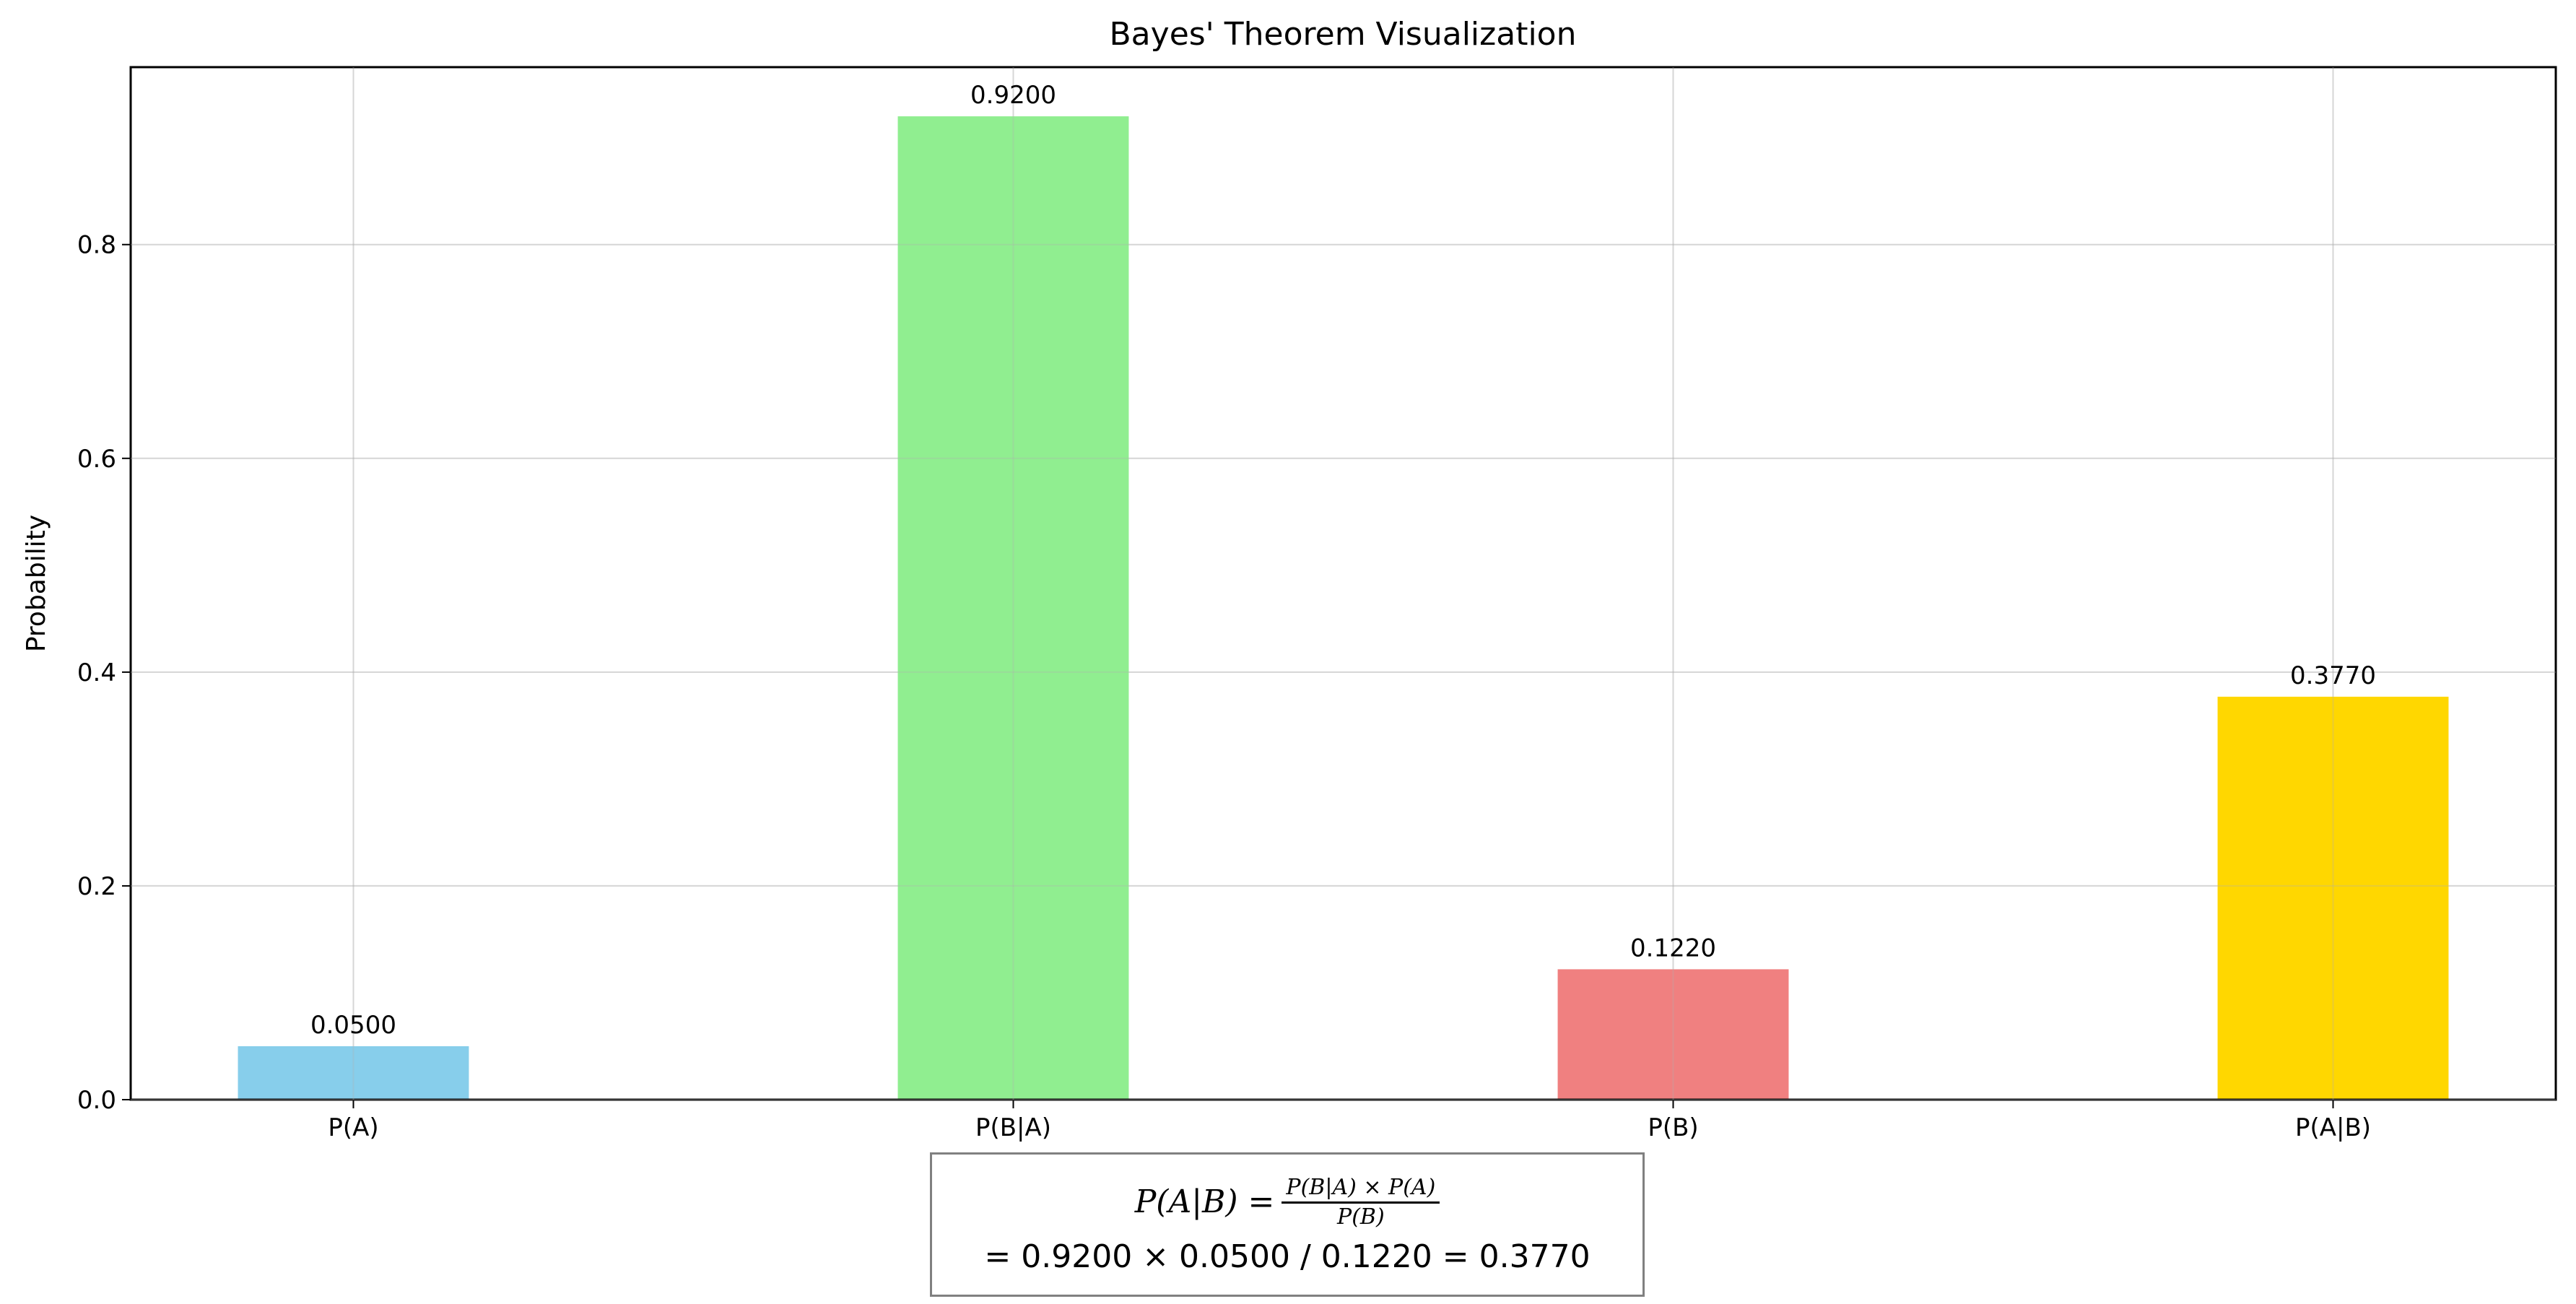 This screenshot has width=2576, height=1304. I want to click on y-axis-label: Probability, so click(36, 584).